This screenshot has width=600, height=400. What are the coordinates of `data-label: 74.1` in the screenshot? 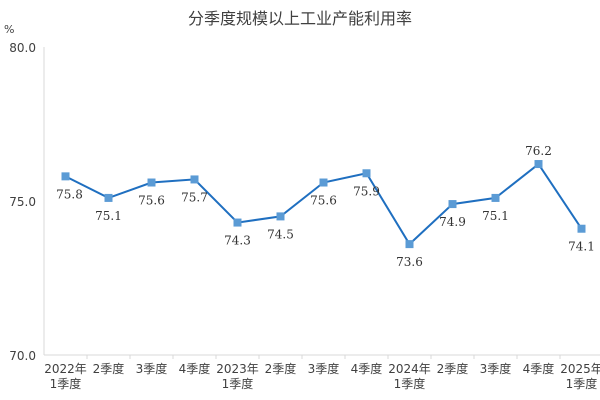 It's located at (581, 247).